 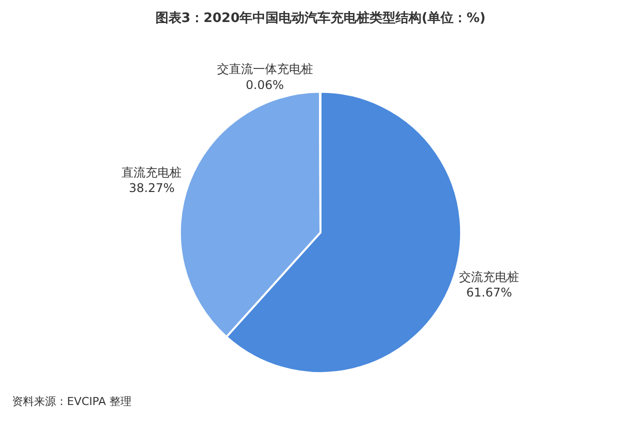 What do you see at coordinates (489, 277) in the screenshot?
I see `slice-label: 交流充电桩` at bounding box center [489, 277].